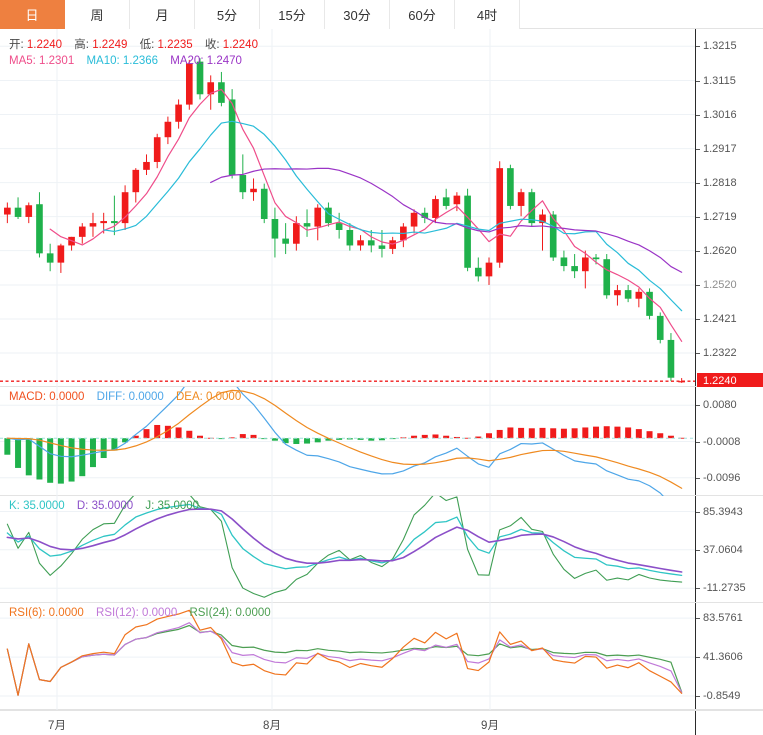 The width and height of the screenshot is (763, 735). What do you see at coordinates (720, 148) in the screenshot?
I see `y-axis-tick-label: 1.2917` at bounding box center [720, 148].